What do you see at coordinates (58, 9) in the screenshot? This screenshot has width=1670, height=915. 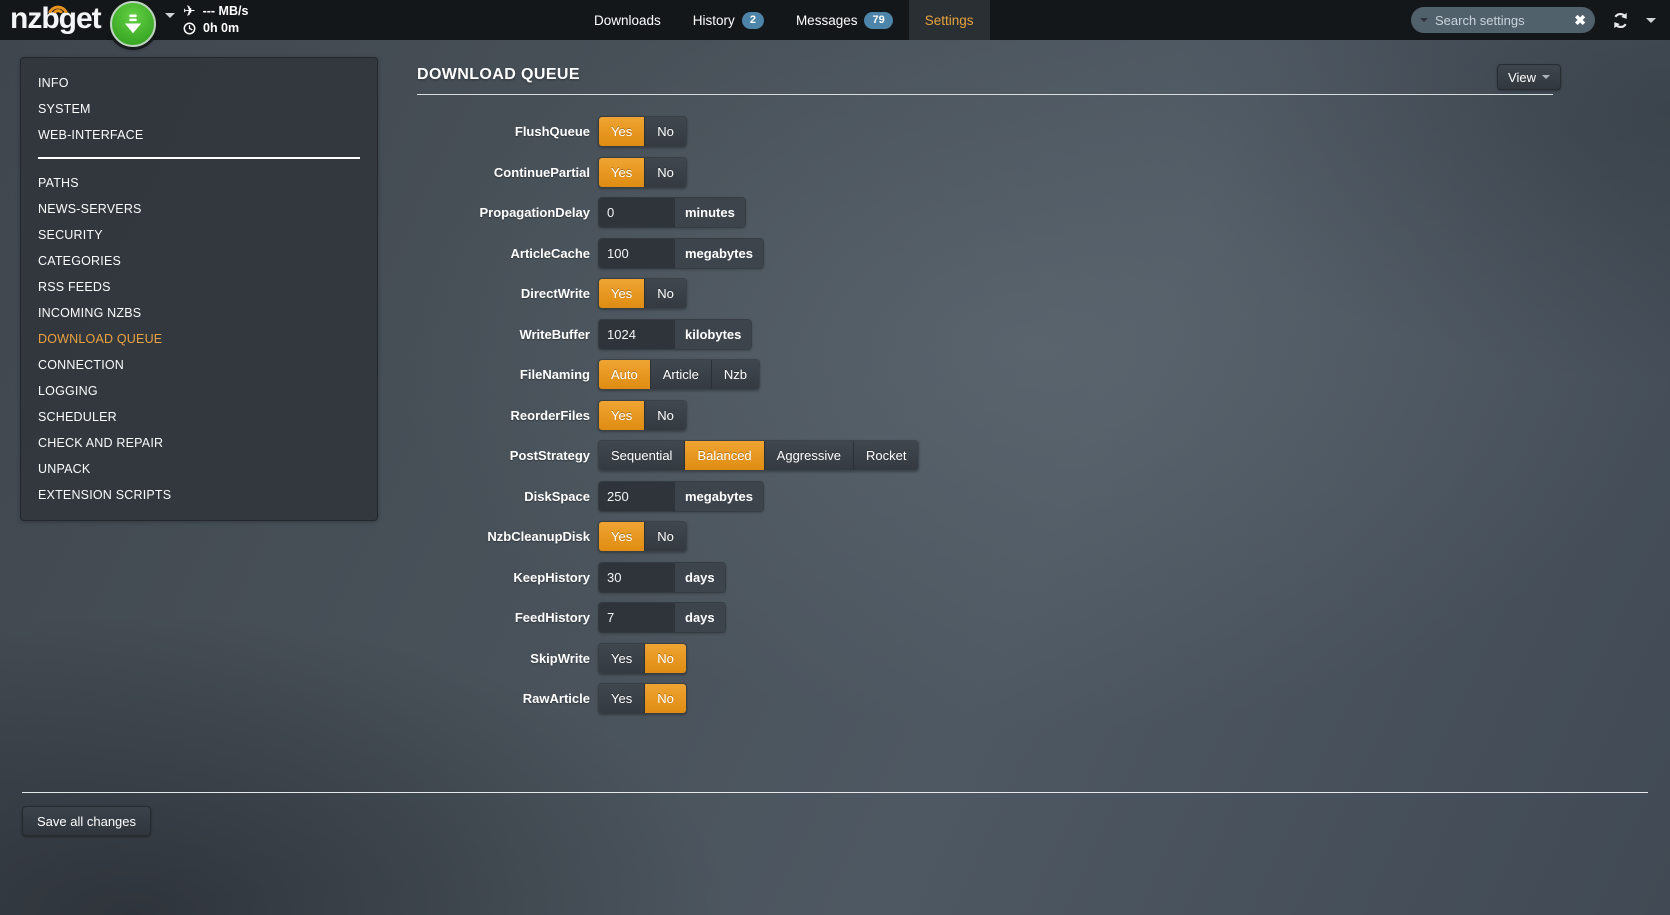 I see `logo-waves-icon` at bounding box center [58, 9].